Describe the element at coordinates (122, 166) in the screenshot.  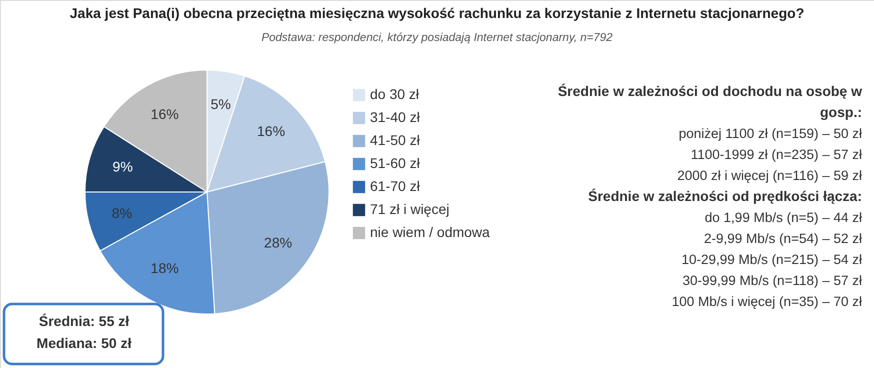
I see `data-label: 9%` at that location.